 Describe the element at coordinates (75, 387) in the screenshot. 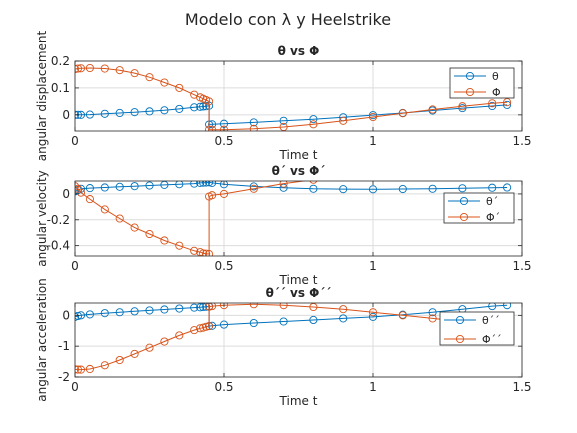

I see `x-tick-label: 0` at that location.